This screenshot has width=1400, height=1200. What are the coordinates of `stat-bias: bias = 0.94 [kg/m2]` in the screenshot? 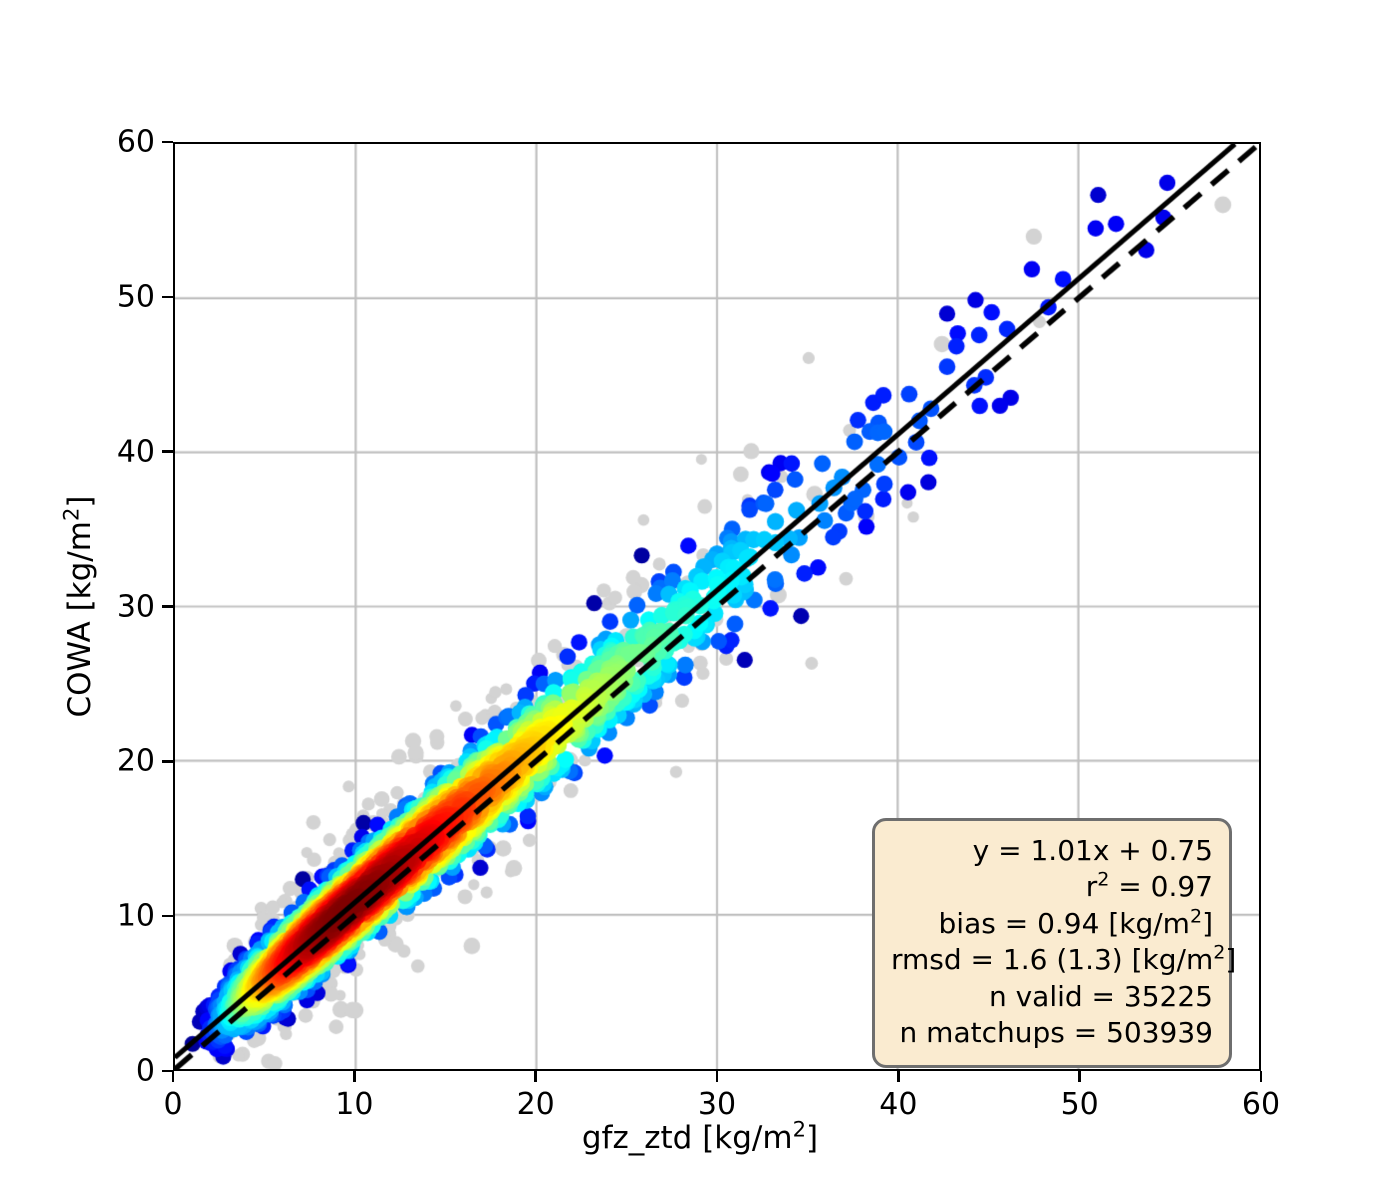 It's located at (1052, 924).